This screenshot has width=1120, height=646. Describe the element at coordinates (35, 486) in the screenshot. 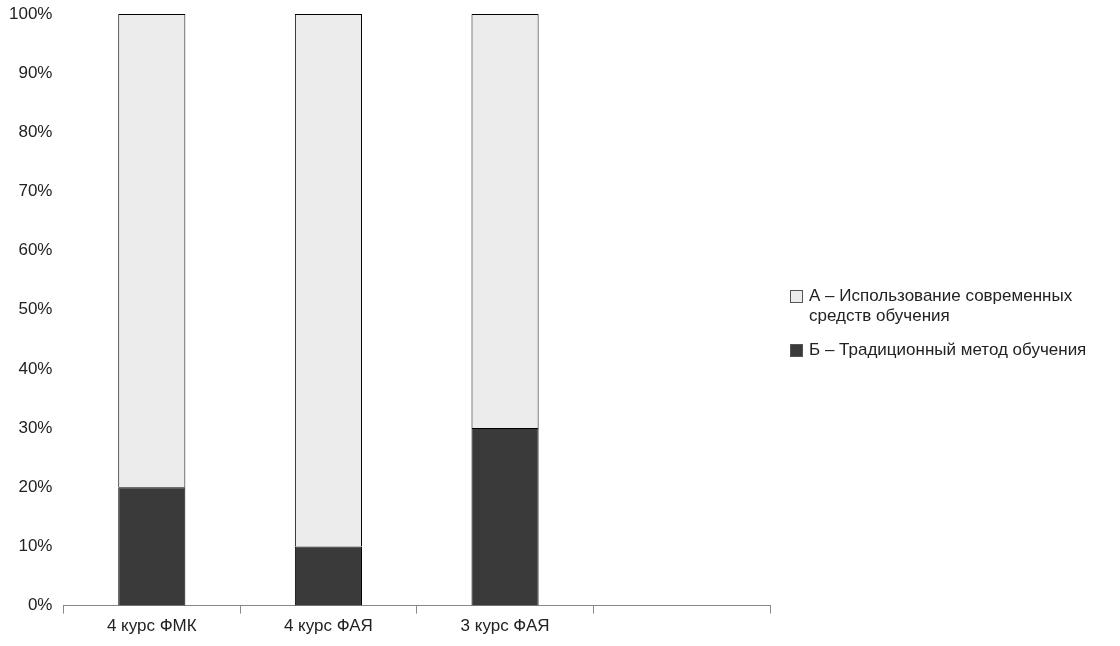

I see `y-tick-label: 20%` at that location.